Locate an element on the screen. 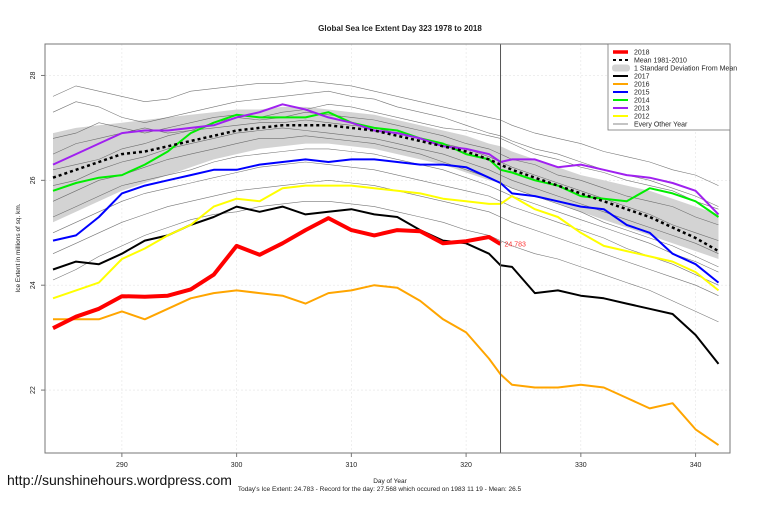  x-tick-label: 300 is located at coordinates (237, 465).